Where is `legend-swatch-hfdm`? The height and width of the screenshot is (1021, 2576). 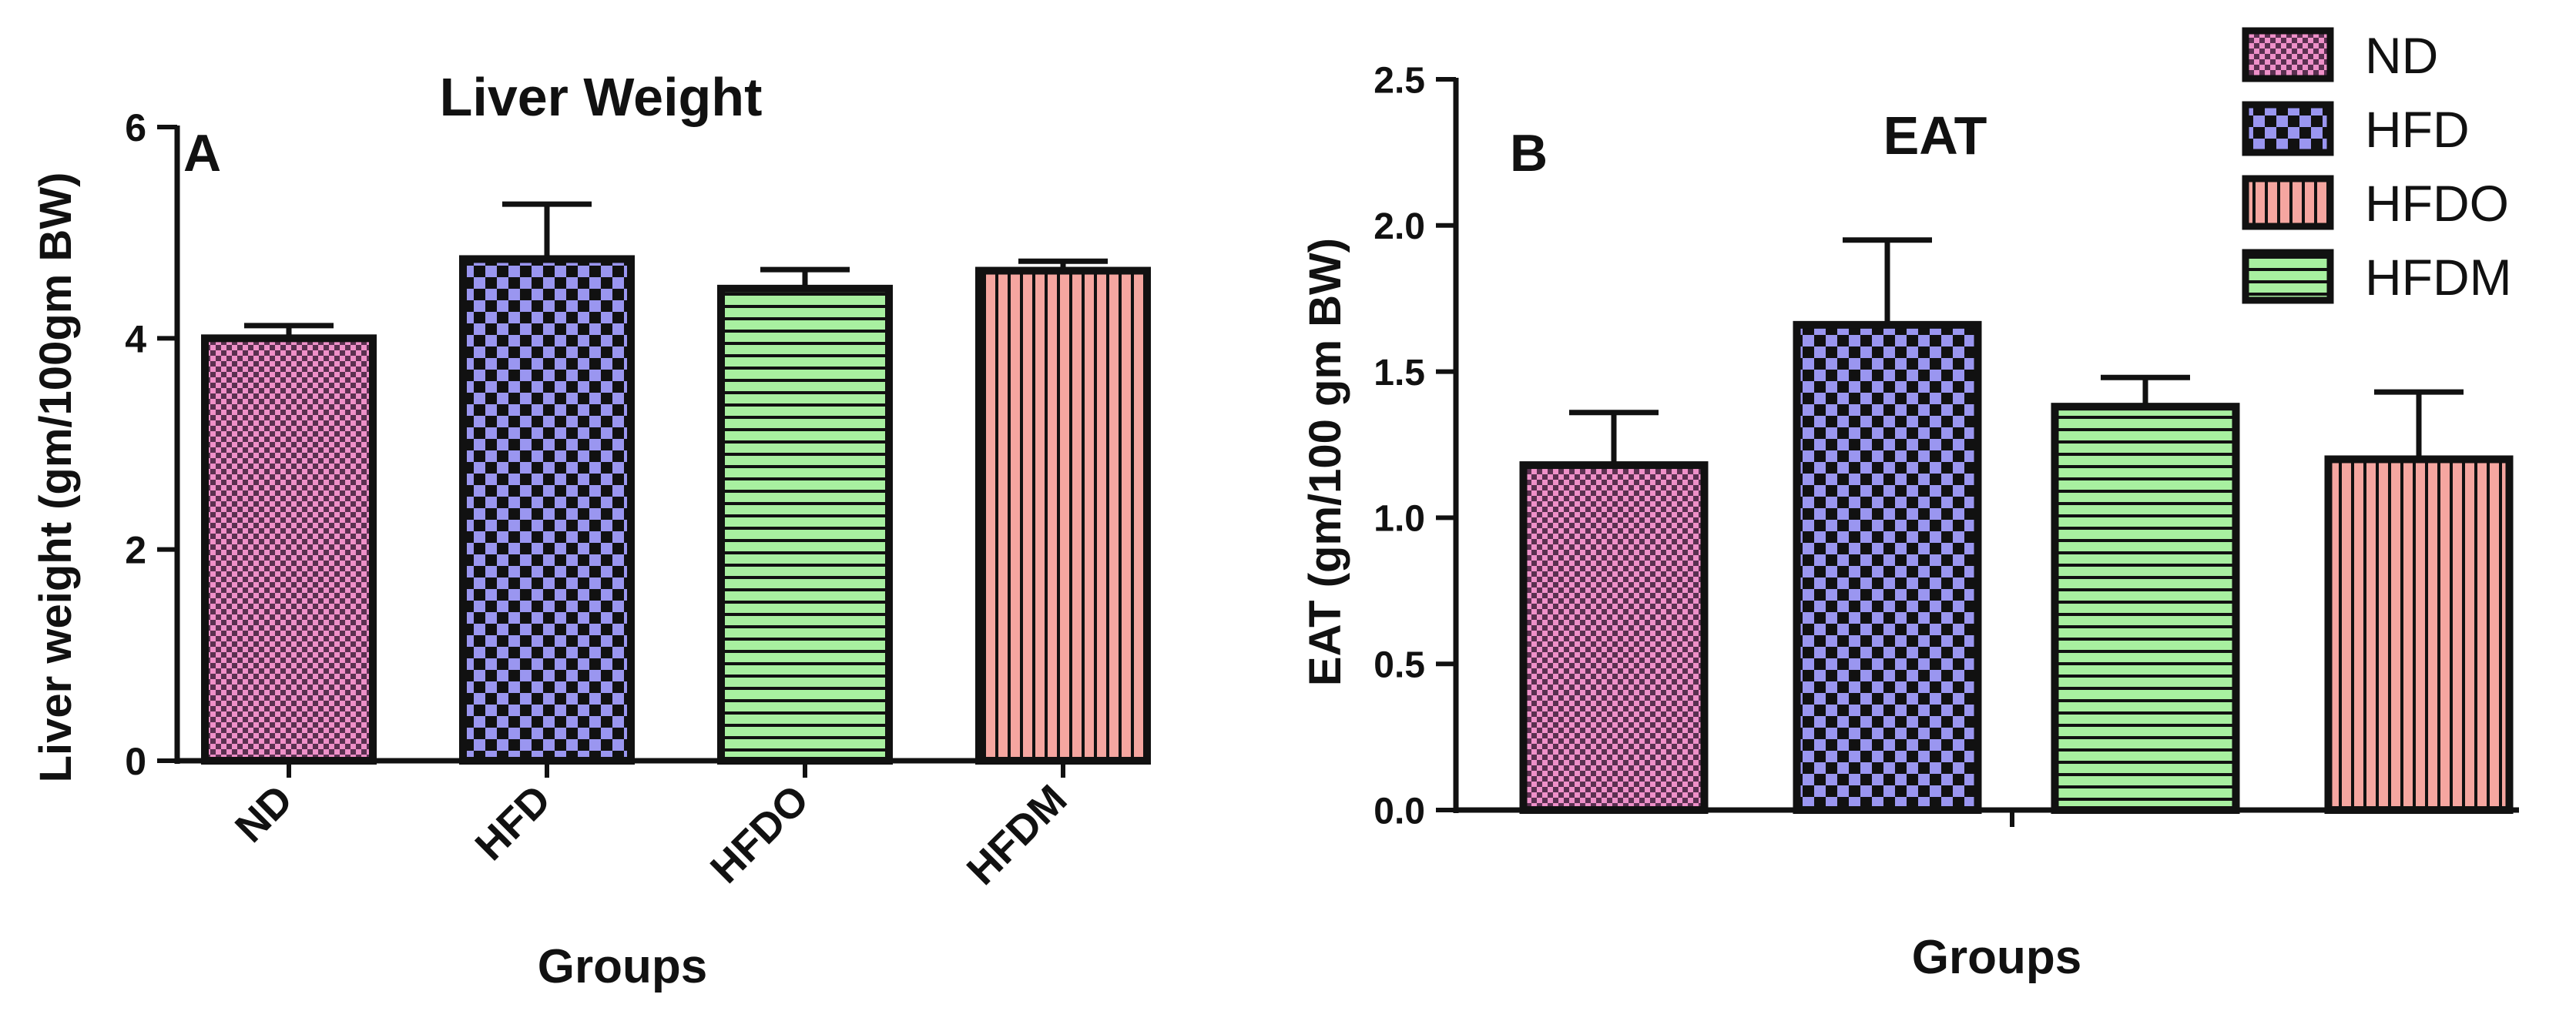 legend-swatch-hfdm is located at coordinates (2288, 276).